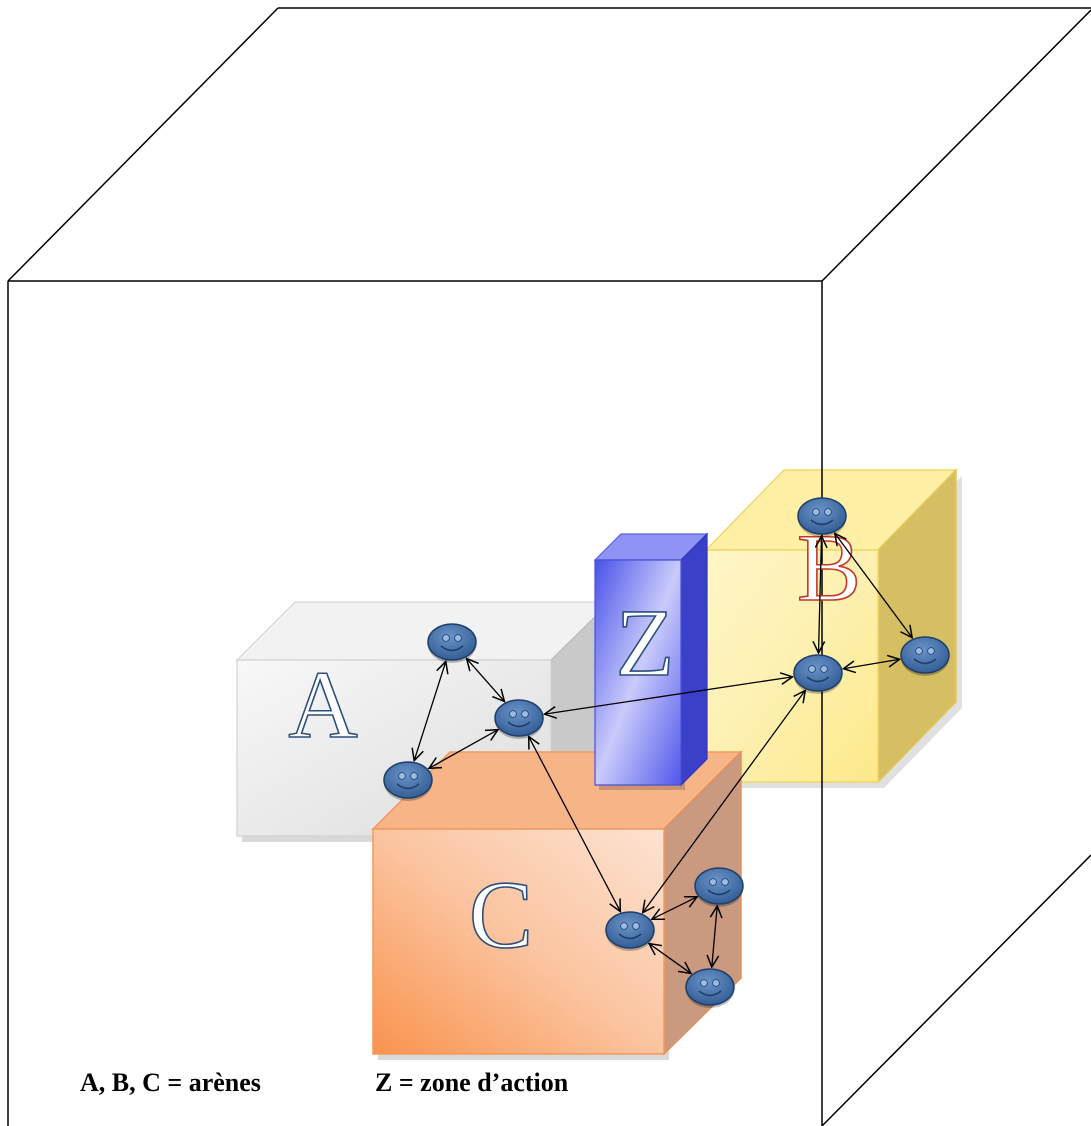 This screenshot has height=1126, width=1091. Describe the element at coordinates (557, 906) in the screenshot. I see `arena-c-box` at that location.